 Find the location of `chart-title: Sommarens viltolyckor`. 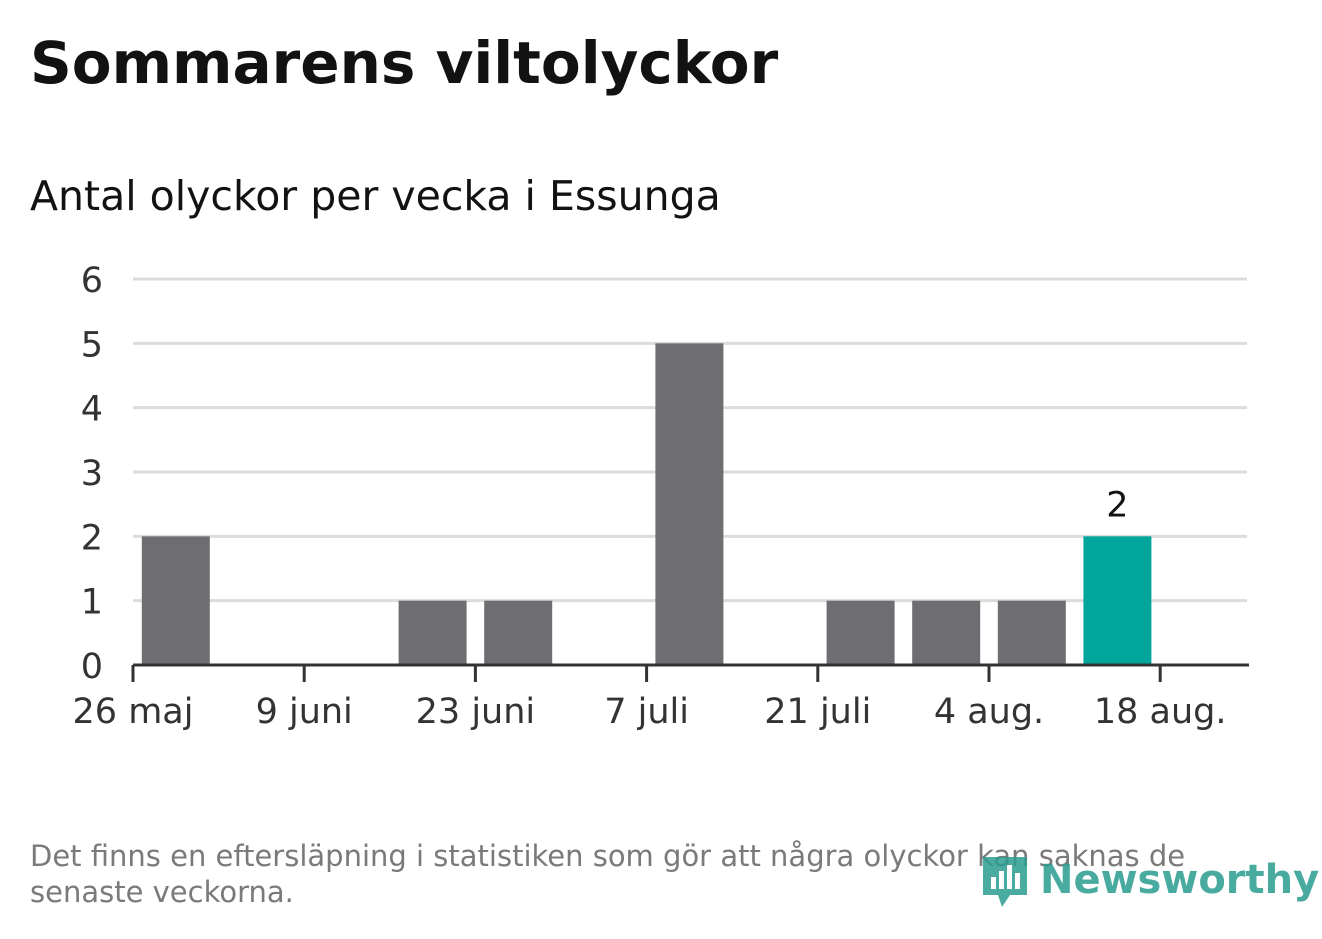

chart-title: Sommarens viltolyckor is located at coordinates (404, 63).